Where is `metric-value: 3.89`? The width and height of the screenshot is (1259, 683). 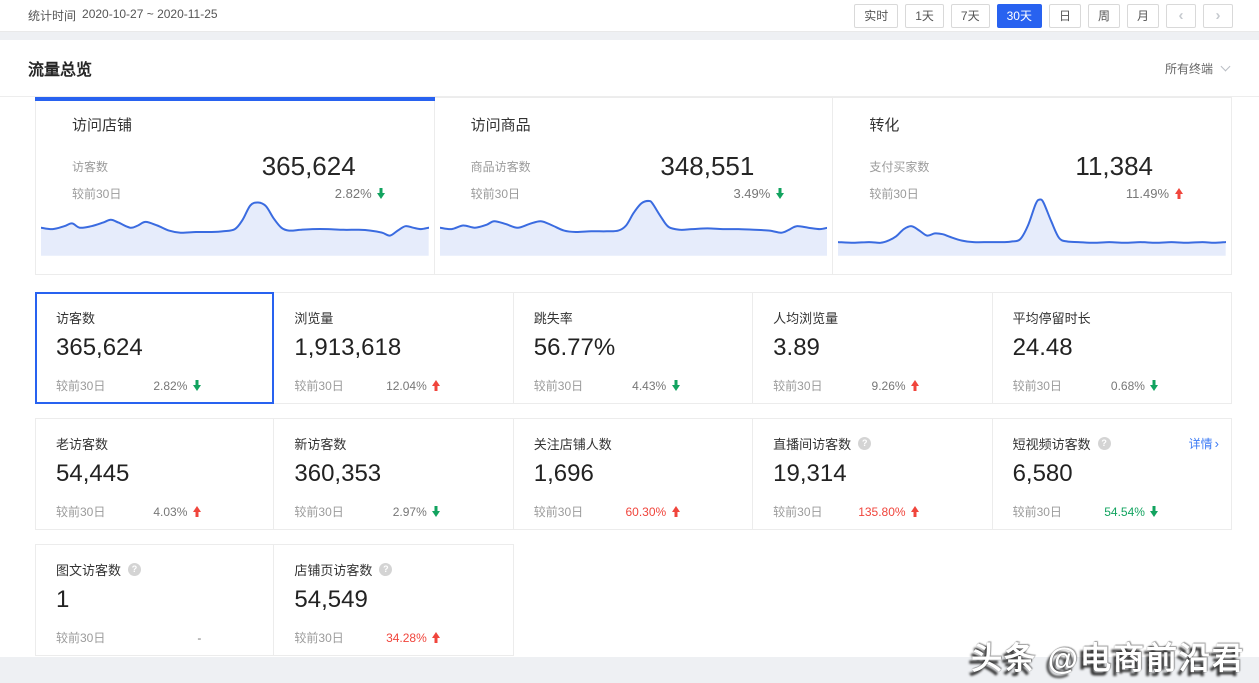 metric-value: 3.89 is located at coordinates (796, 347).